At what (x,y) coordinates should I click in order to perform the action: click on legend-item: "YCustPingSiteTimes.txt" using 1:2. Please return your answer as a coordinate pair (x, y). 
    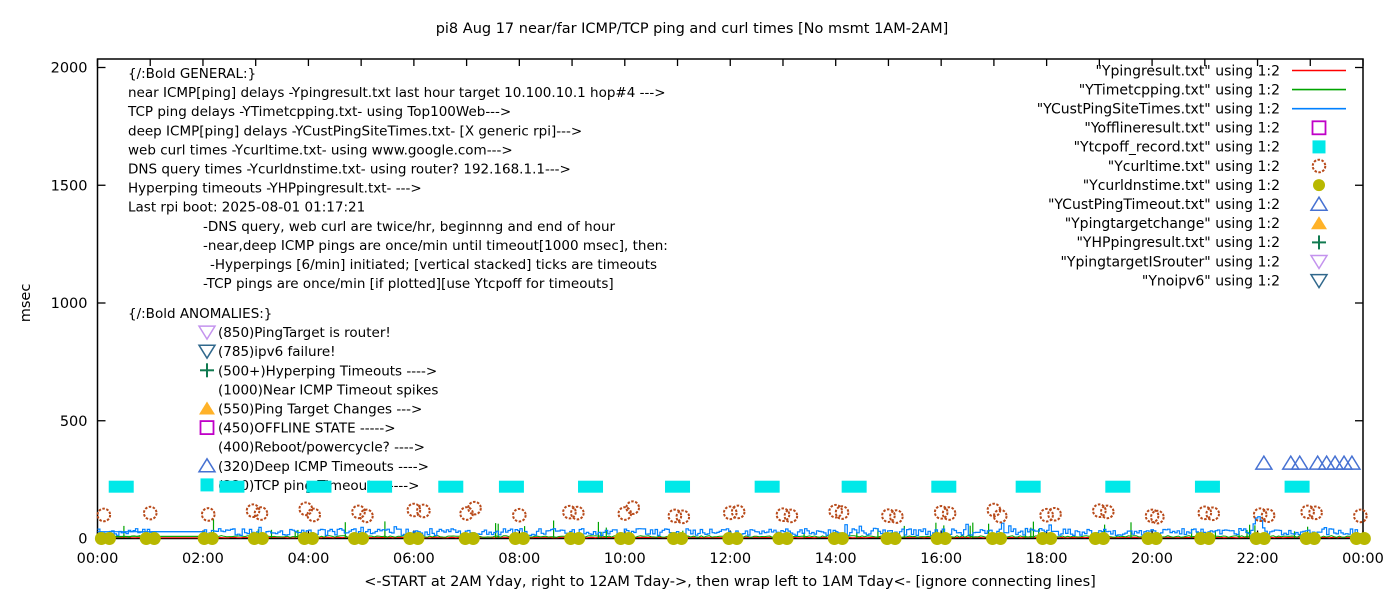
    Looking at the image, I should click on (1191, 110).